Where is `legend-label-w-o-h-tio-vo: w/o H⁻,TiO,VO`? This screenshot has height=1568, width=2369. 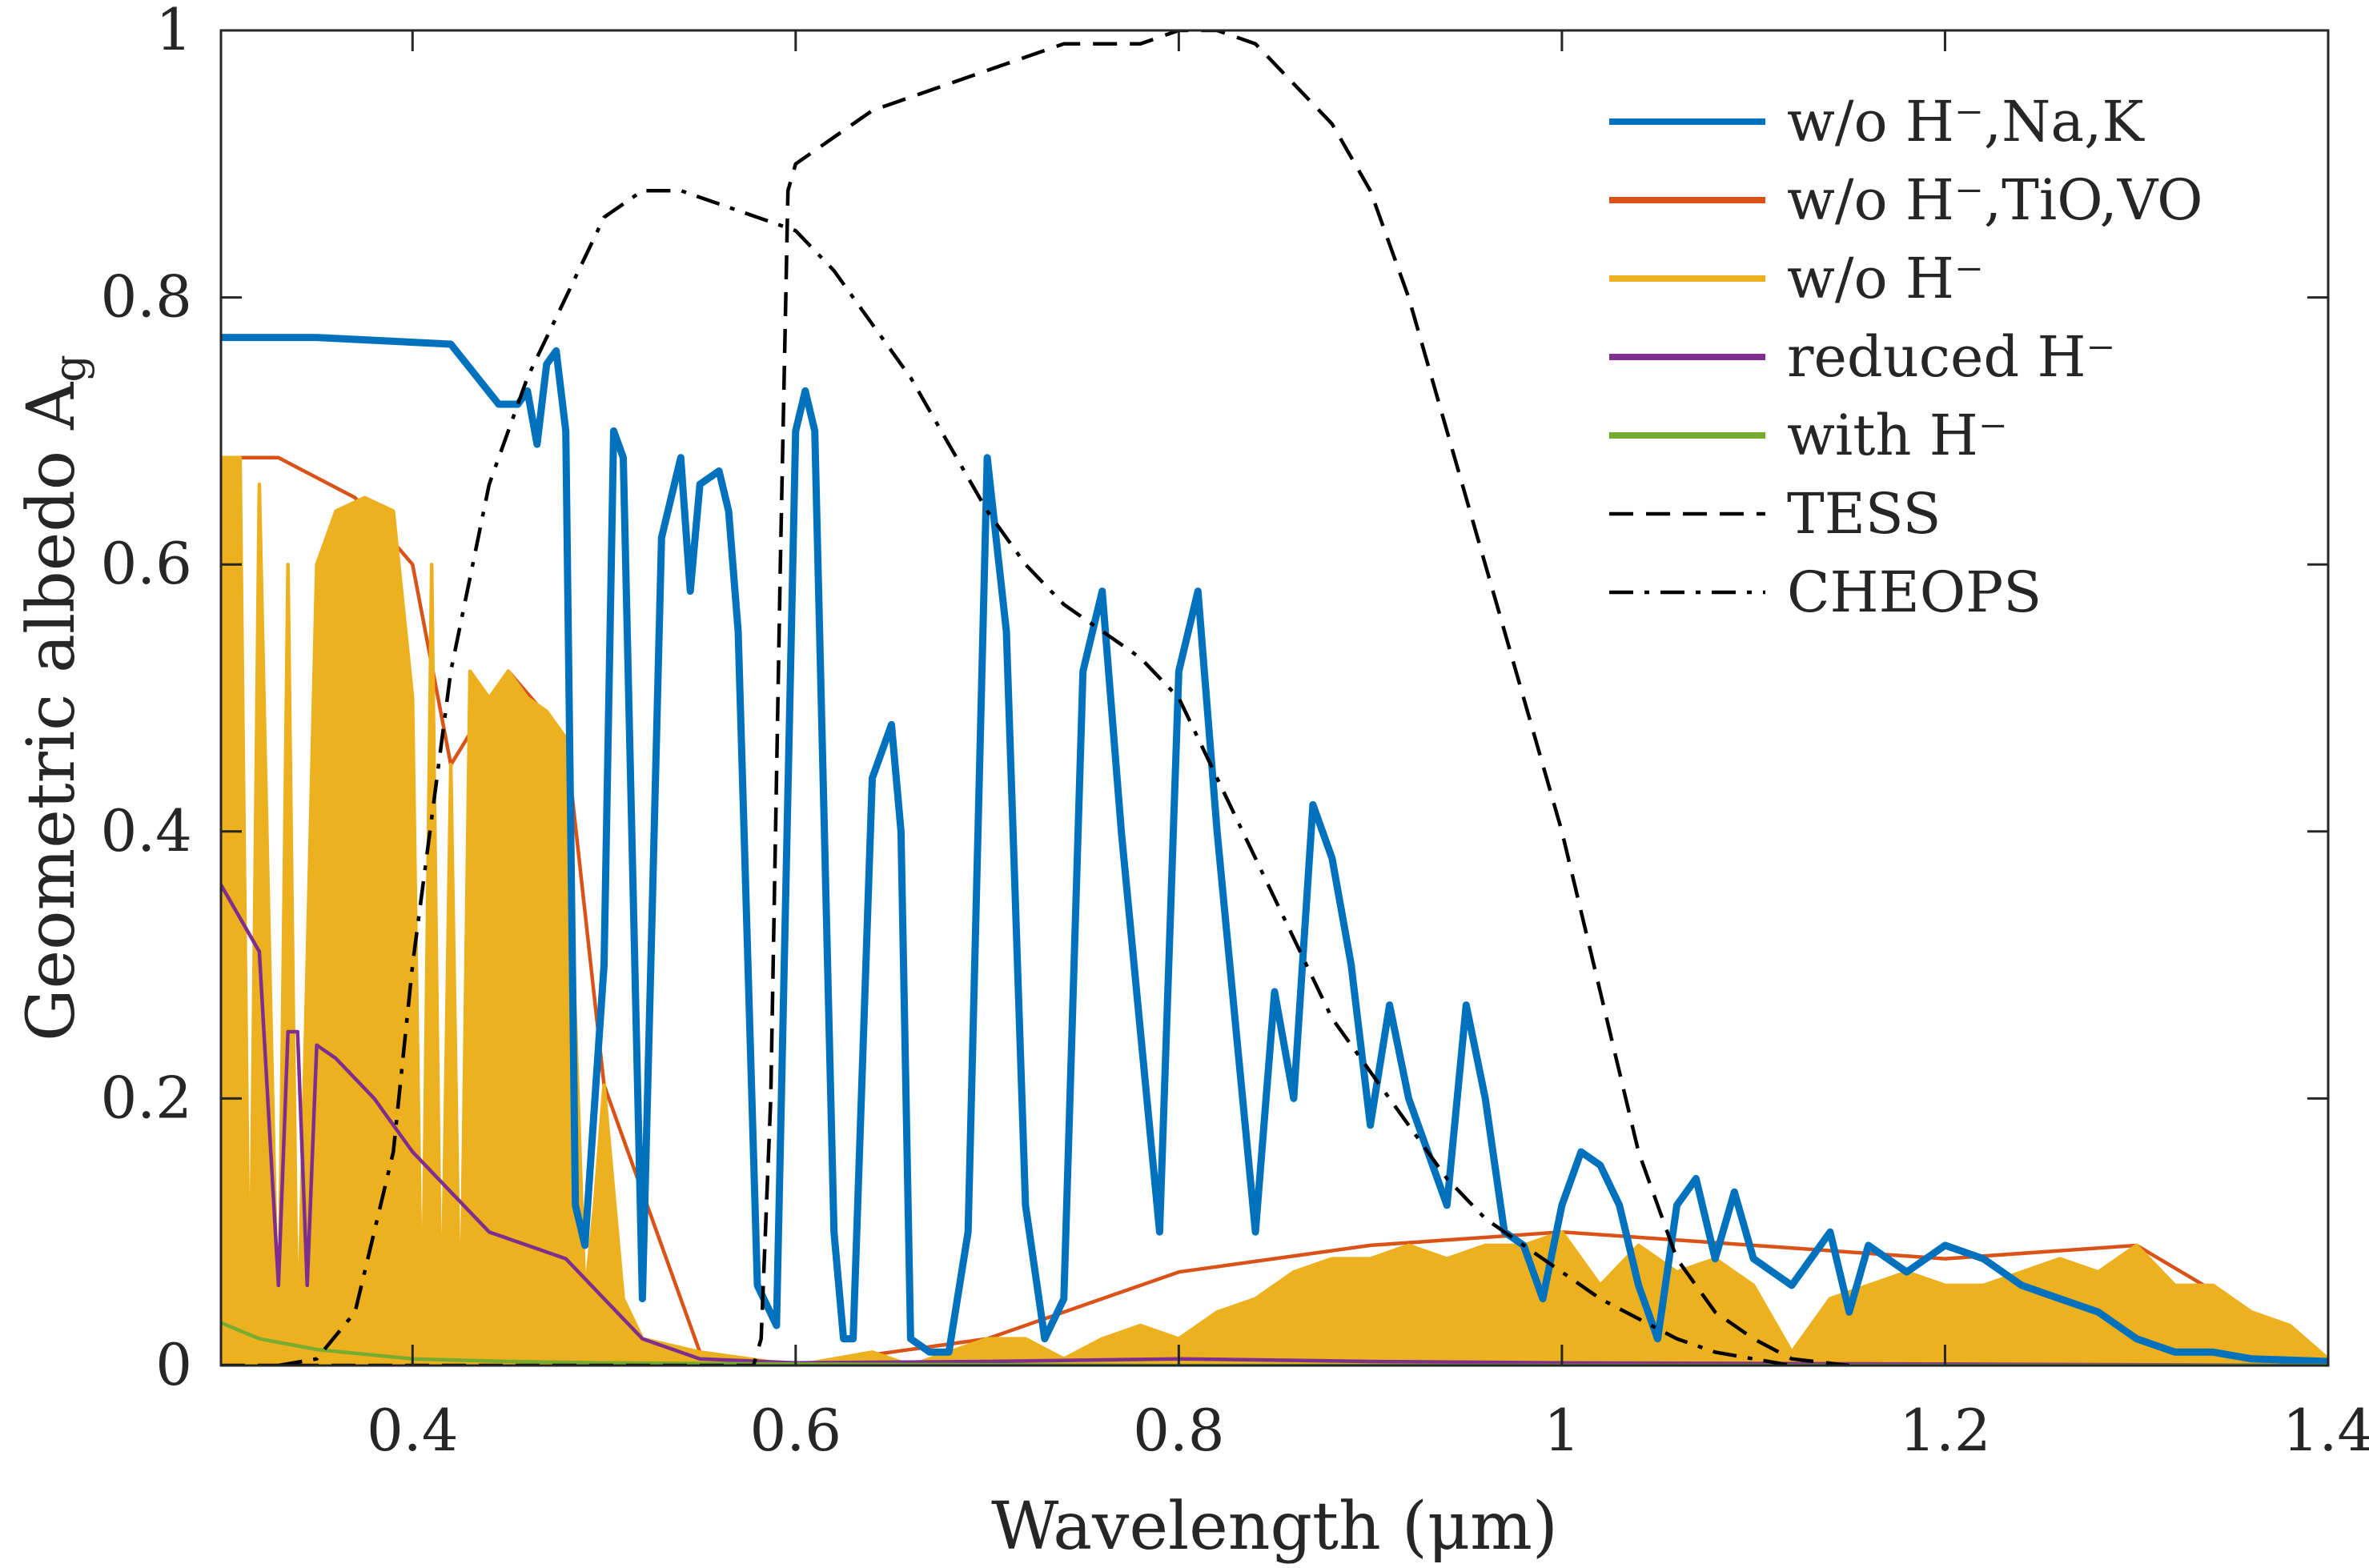
legend-label-w-o-h-tio-vo: w/o H⁻,TiO,VO is located at coordinates (1995, 200).